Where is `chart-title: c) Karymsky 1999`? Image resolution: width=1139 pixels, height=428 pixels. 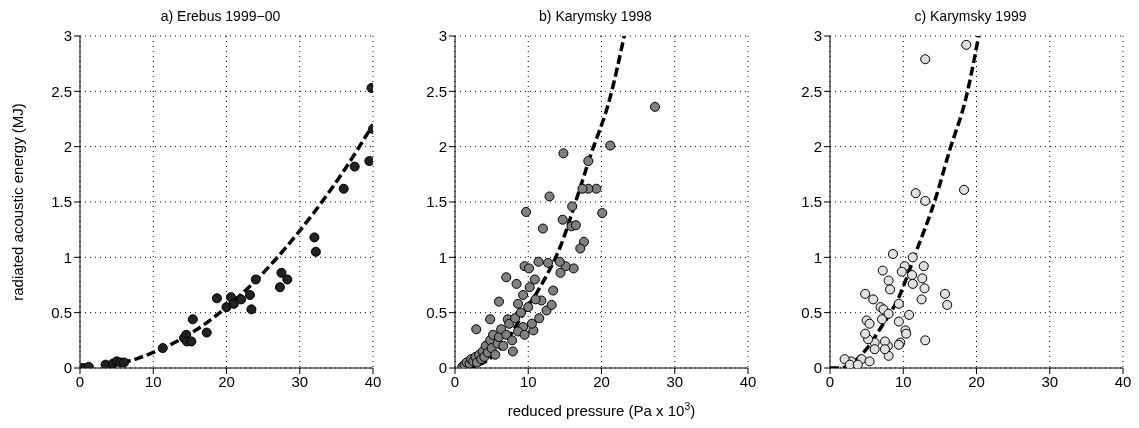
chart-title: c) Karymsky 1999 is located at coordinates (970, 17).